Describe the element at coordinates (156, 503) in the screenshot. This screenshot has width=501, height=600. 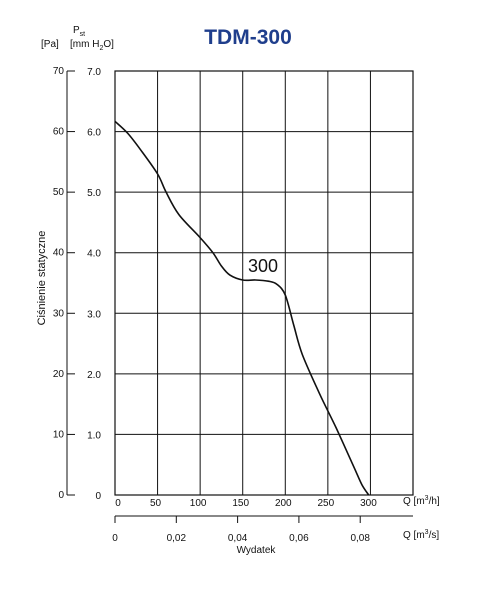
I see `x-tick-label-m3h: 50` at that location.